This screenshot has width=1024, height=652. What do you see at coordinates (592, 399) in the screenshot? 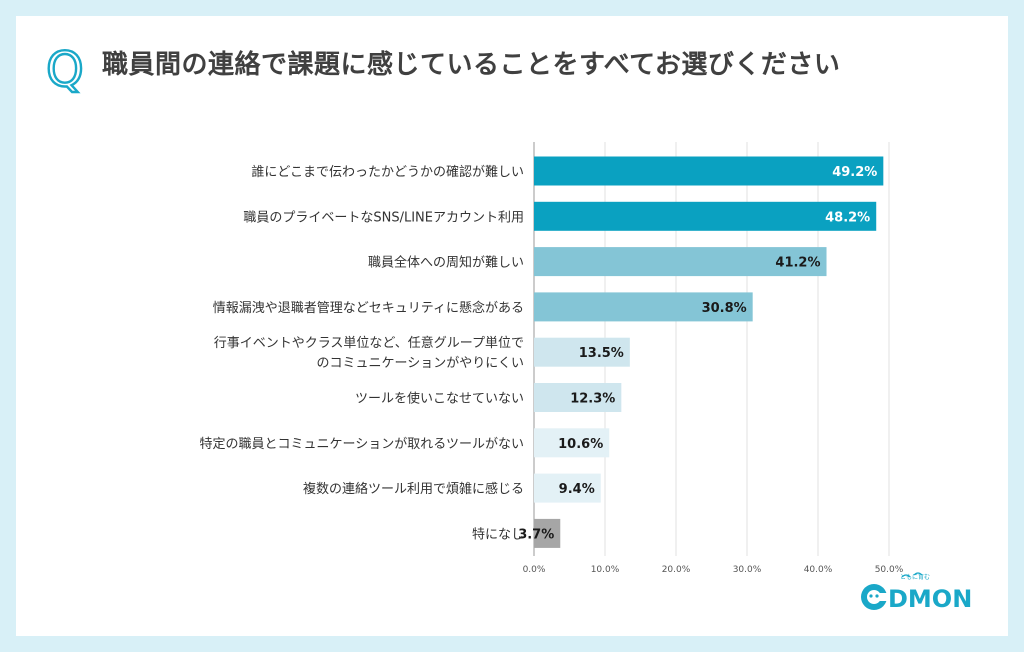
I see `bar-value-label: 12.3%` at bounding box center [592, 399].